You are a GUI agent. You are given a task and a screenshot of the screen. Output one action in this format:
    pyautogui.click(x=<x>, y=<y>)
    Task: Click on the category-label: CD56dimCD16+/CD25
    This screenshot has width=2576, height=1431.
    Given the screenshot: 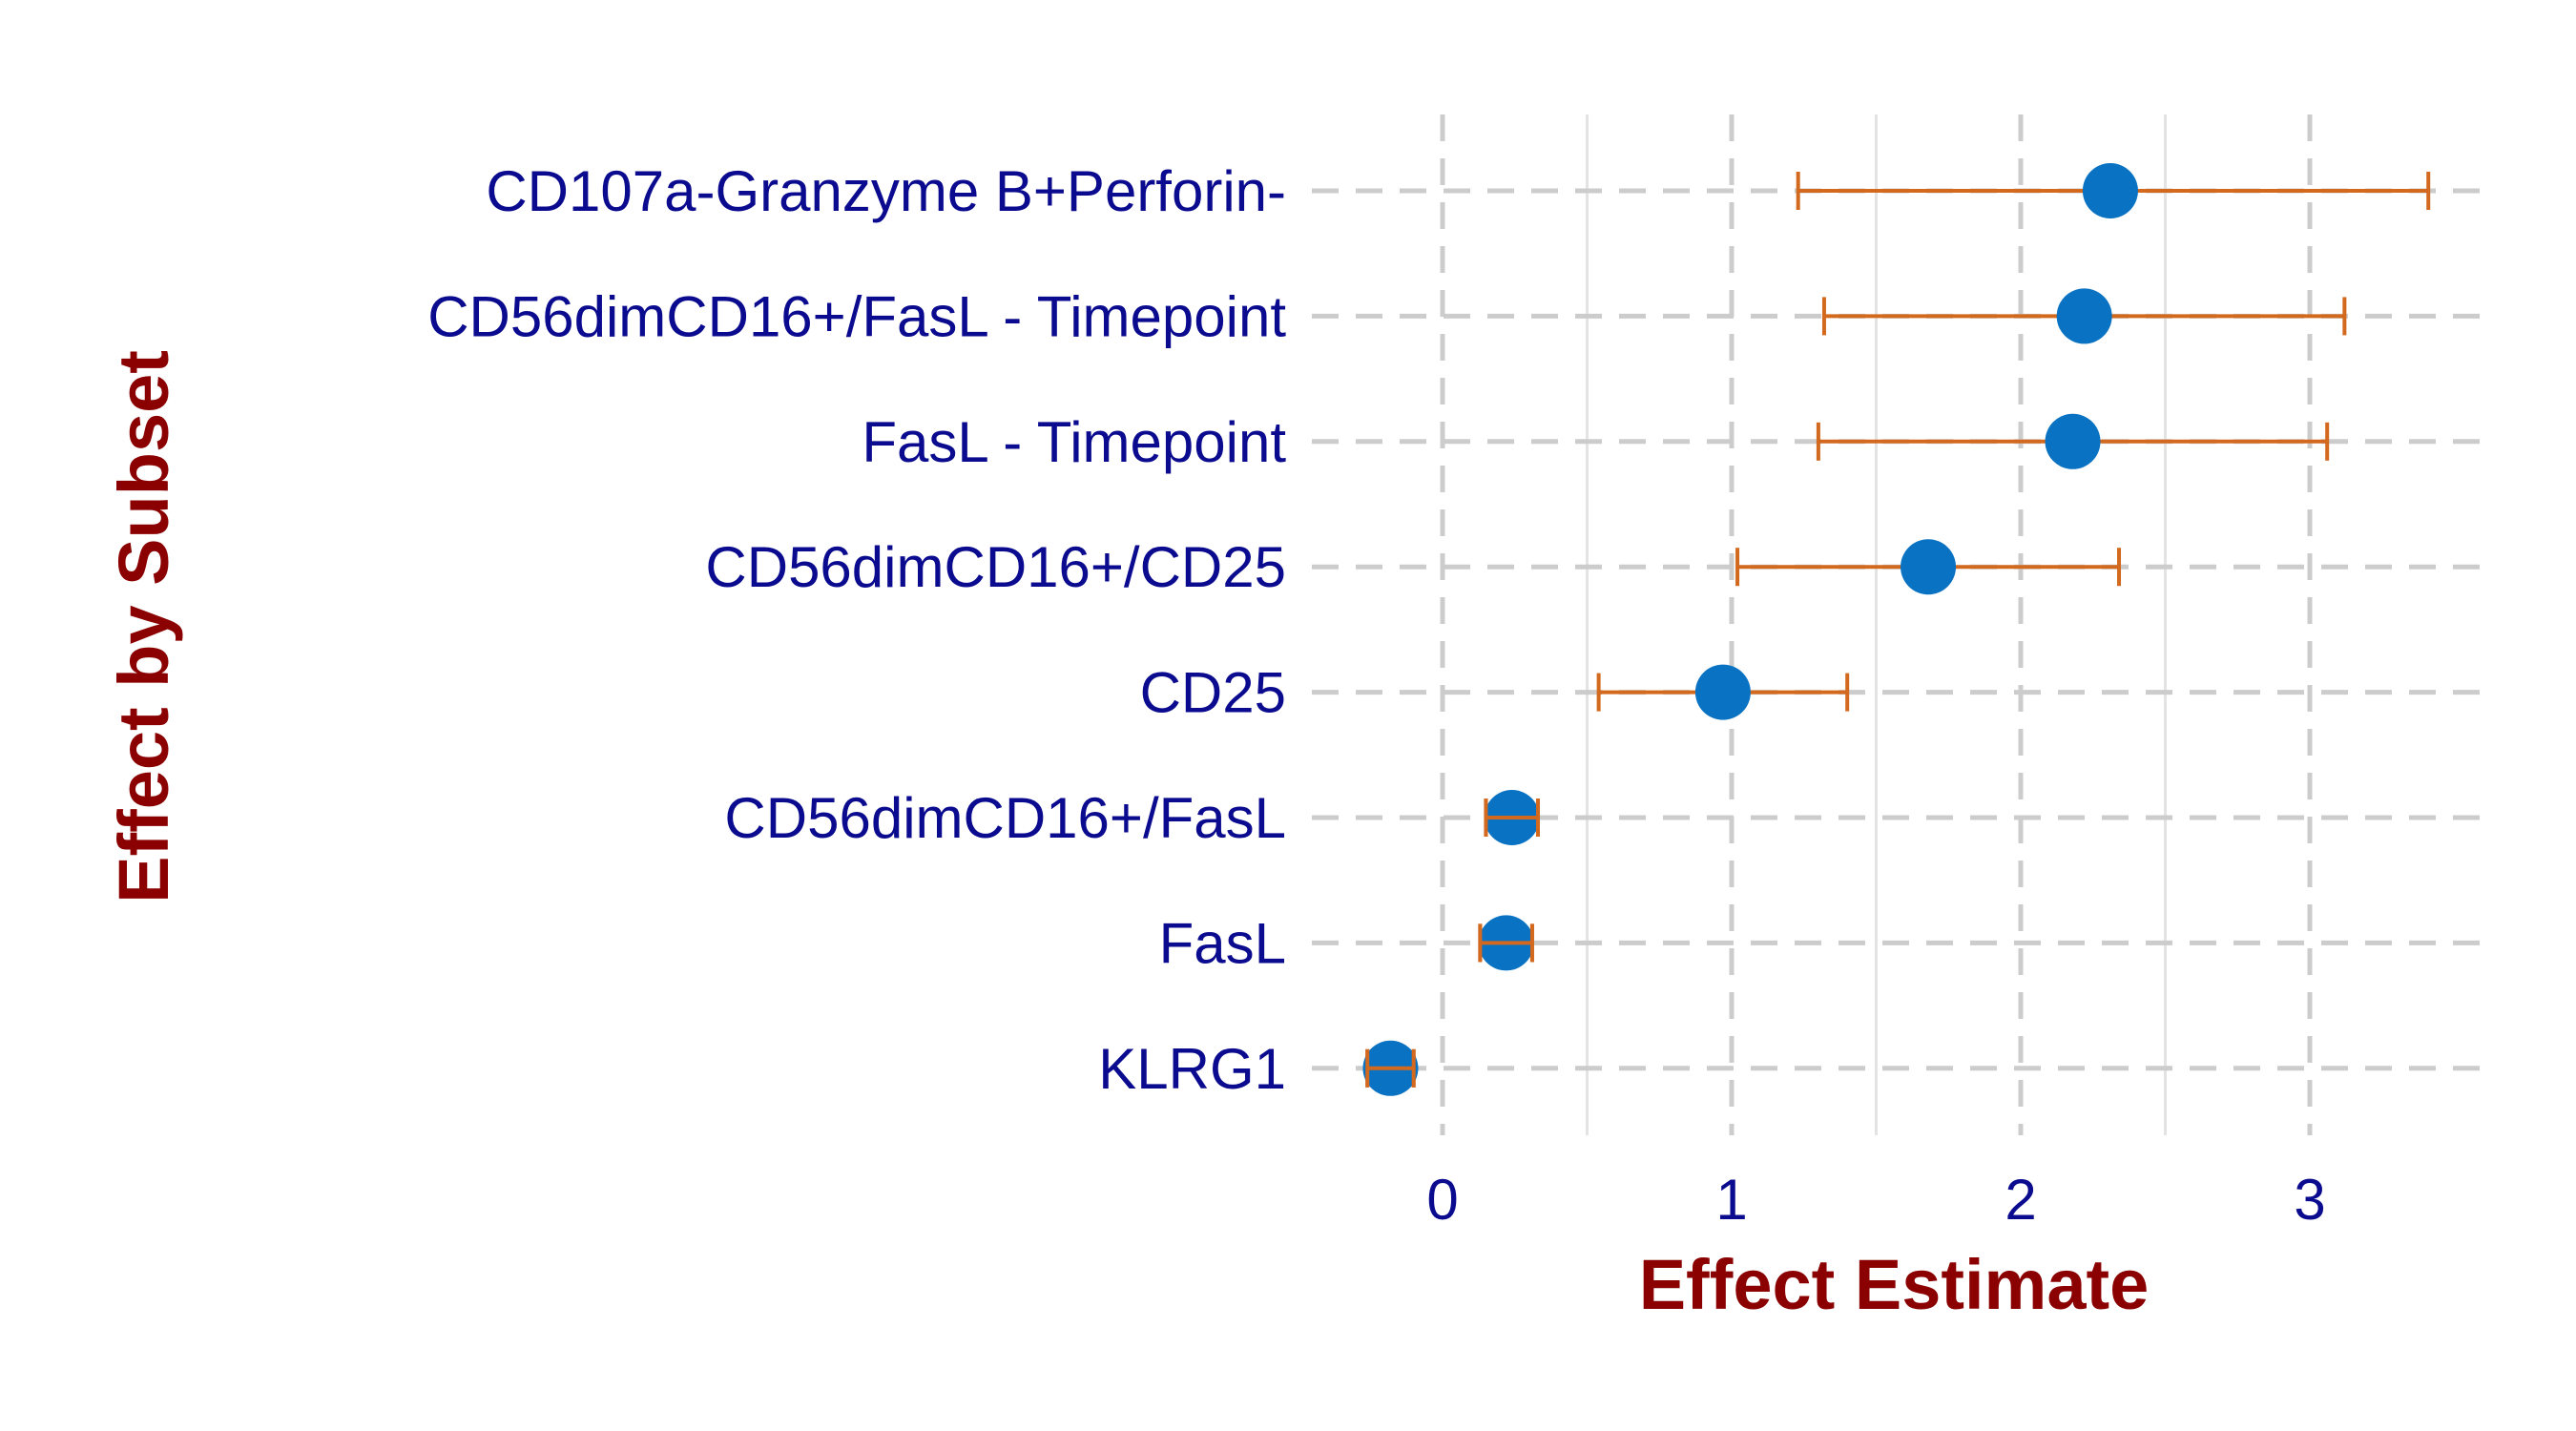 What is the action you would take?
    pyautogui.click(x=995, y=567)
    